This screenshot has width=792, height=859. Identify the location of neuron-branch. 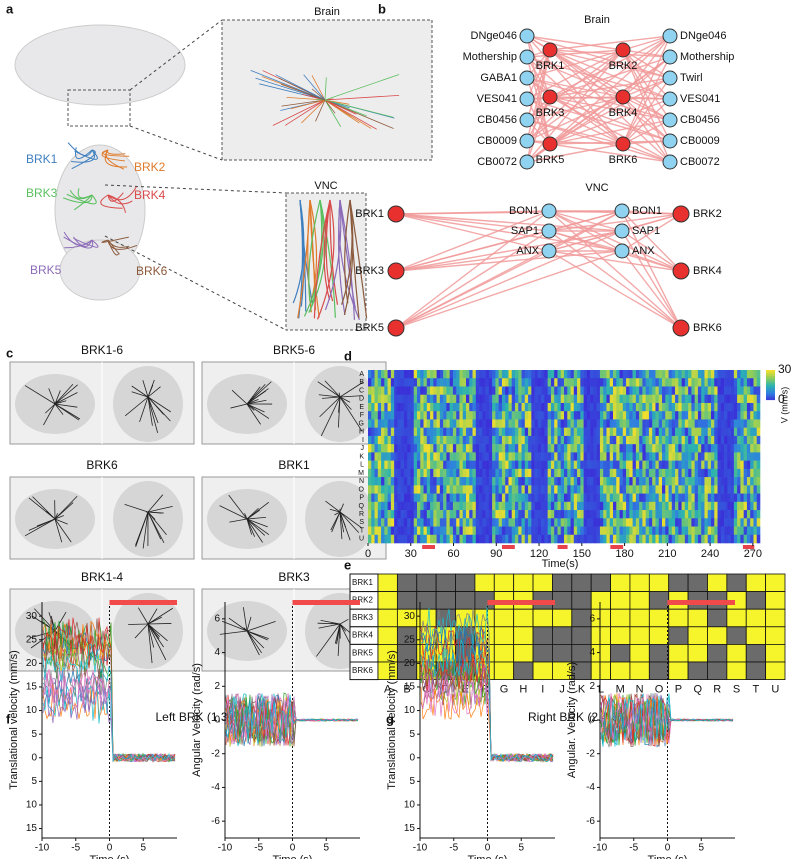
(83, 159).